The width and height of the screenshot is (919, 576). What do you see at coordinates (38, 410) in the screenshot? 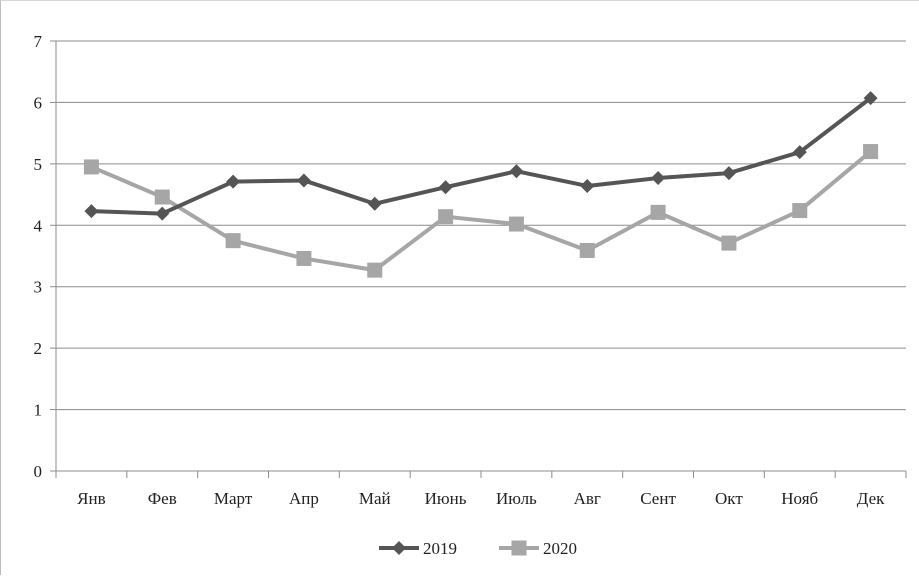
I see `y-tick-label: 1` at bounding box center [38, 410].